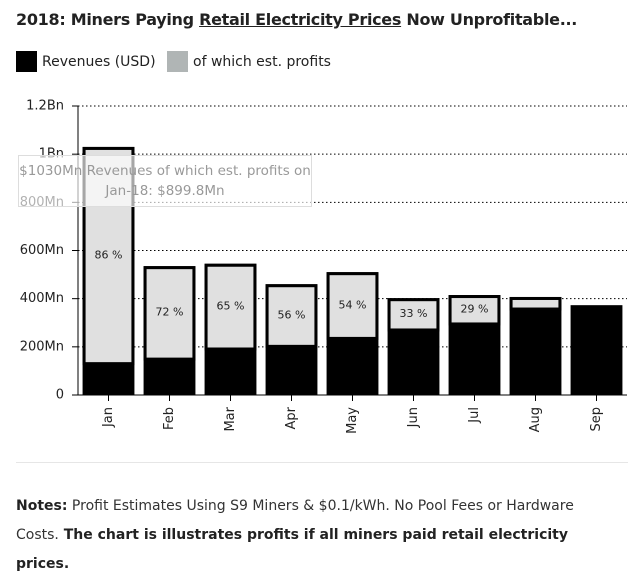  Describe the element at coordinates (42, 346) in the screenshot. I see `y-tick-label: 200Mn` at that location.